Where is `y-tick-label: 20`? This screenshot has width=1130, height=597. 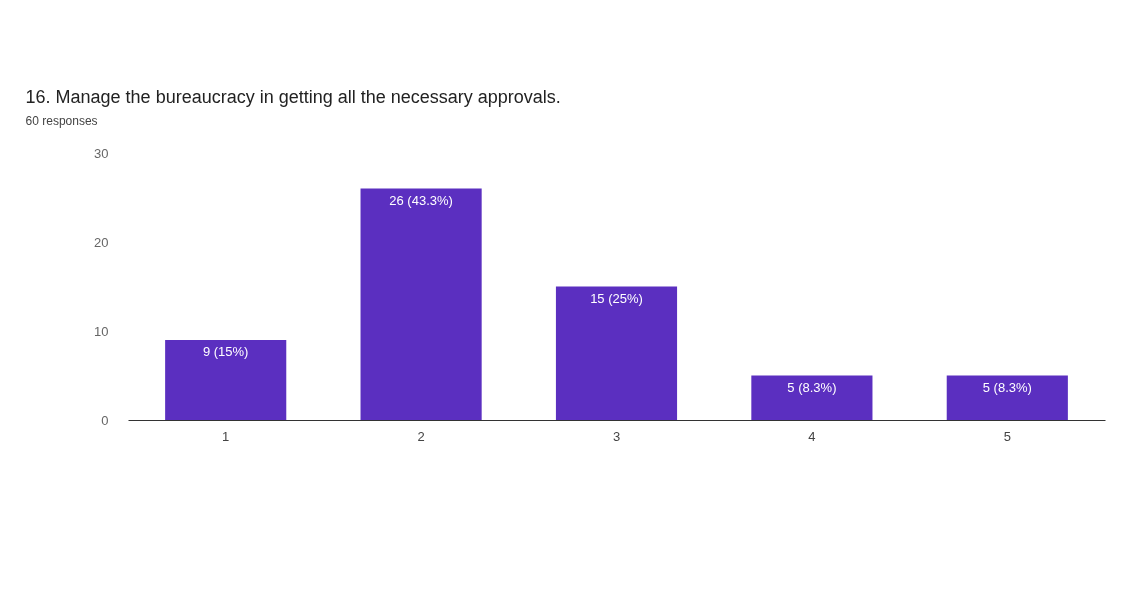 y-tick-label: 20 is located at coordinates (101, 242).